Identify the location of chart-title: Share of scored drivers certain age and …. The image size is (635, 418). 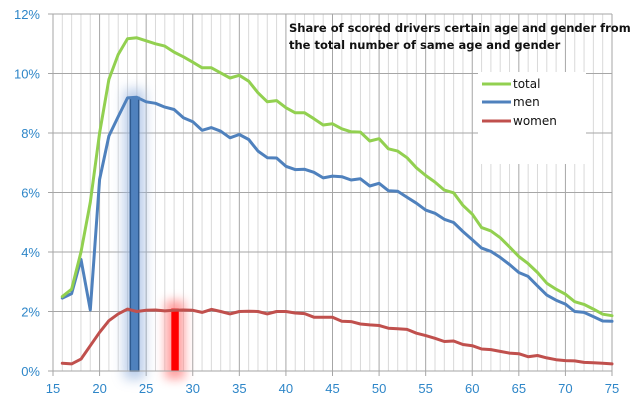
(460, 36).